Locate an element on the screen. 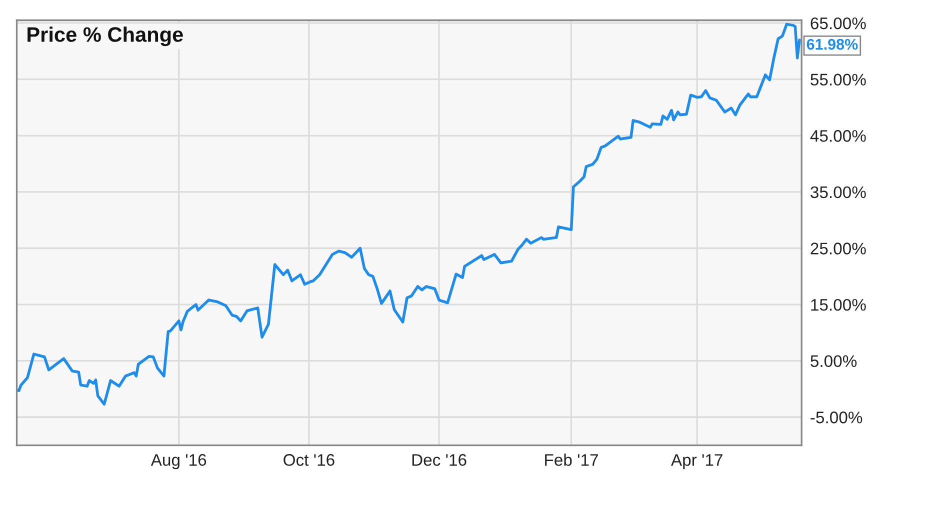 The image size is (931, 506). x-tick-label: Apr '17 is located at coordinates (696, 462).